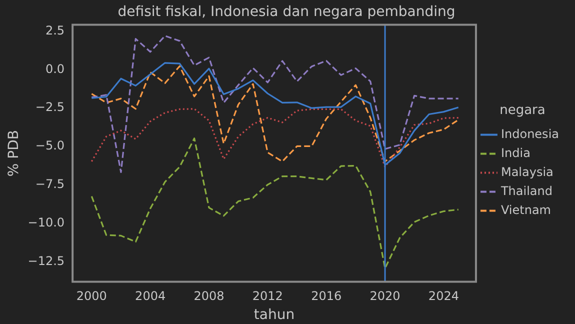 This screenshot has width=575, height=324. Describe the element at coordinates (526, 191) in the screenshot. I see `legend-label: Thailand` at that location.